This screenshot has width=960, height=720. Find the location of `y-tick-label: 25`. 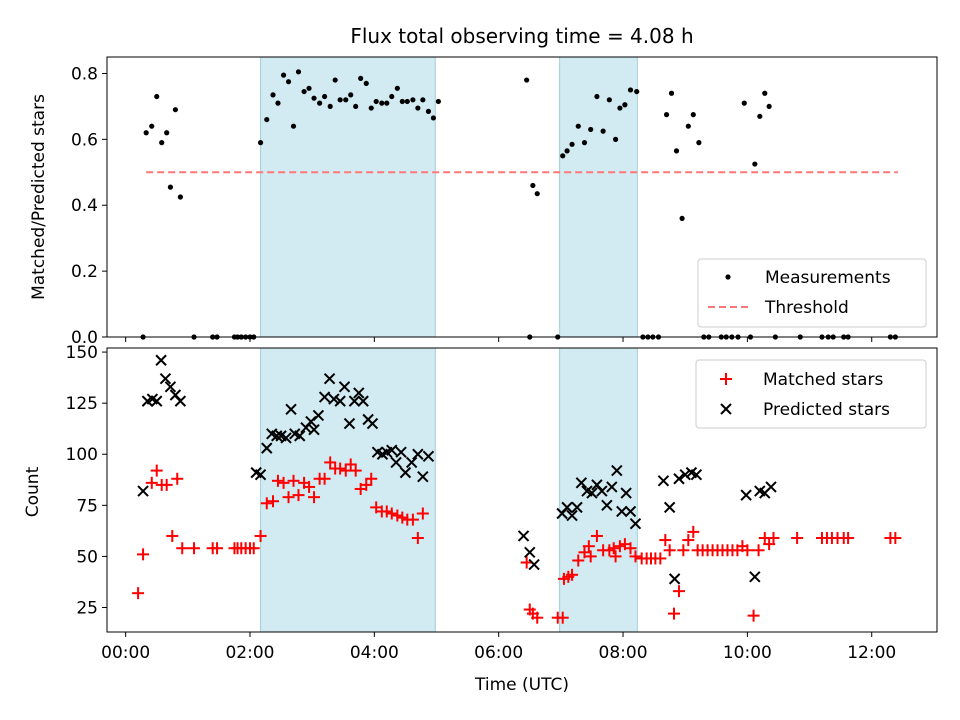

y-tick-label: 25 is located at coordinates (87, 608).